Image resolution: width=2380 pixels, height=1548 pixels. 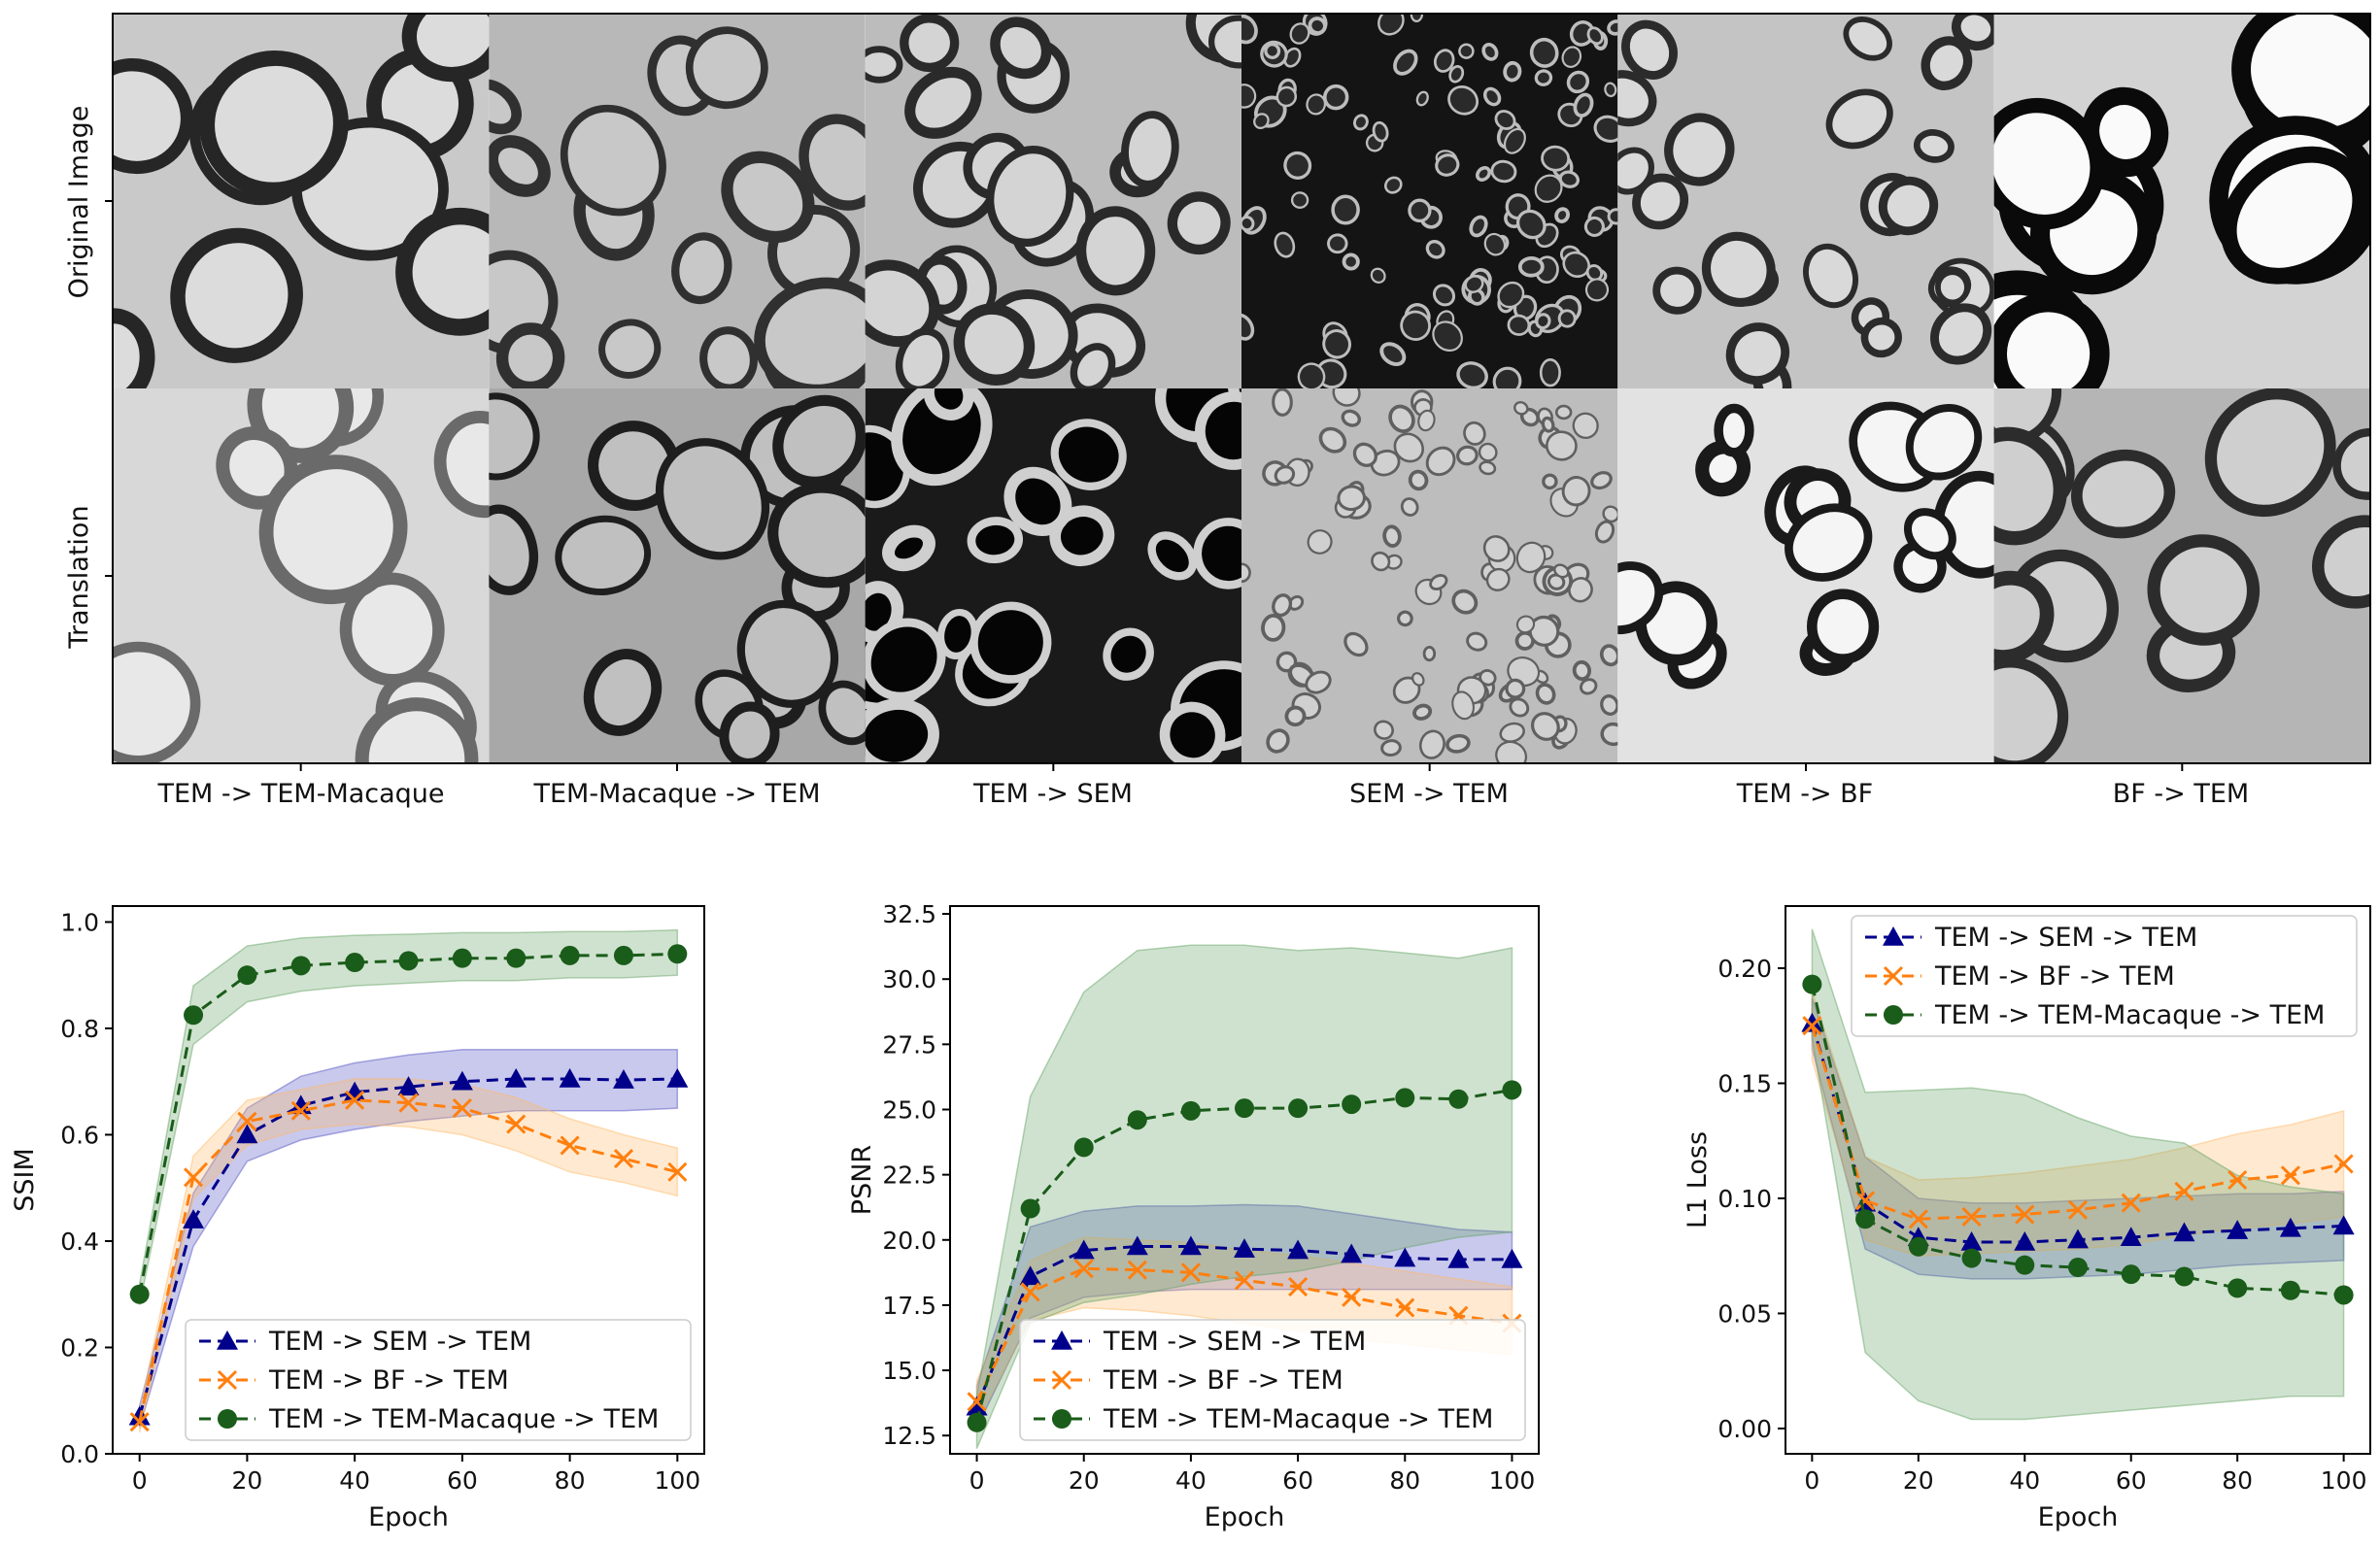 What do you see at coordinates (2024, 1480) in the screenshot?
I see `x-tick-label: 40` at bounding box center [2024, 1480].